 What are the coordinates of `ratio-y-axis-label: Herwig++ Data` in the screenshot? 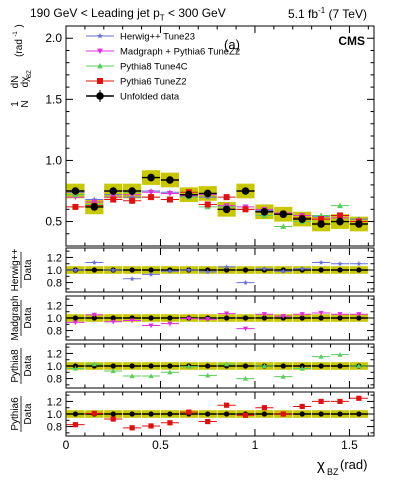 It's located at (22, 269).